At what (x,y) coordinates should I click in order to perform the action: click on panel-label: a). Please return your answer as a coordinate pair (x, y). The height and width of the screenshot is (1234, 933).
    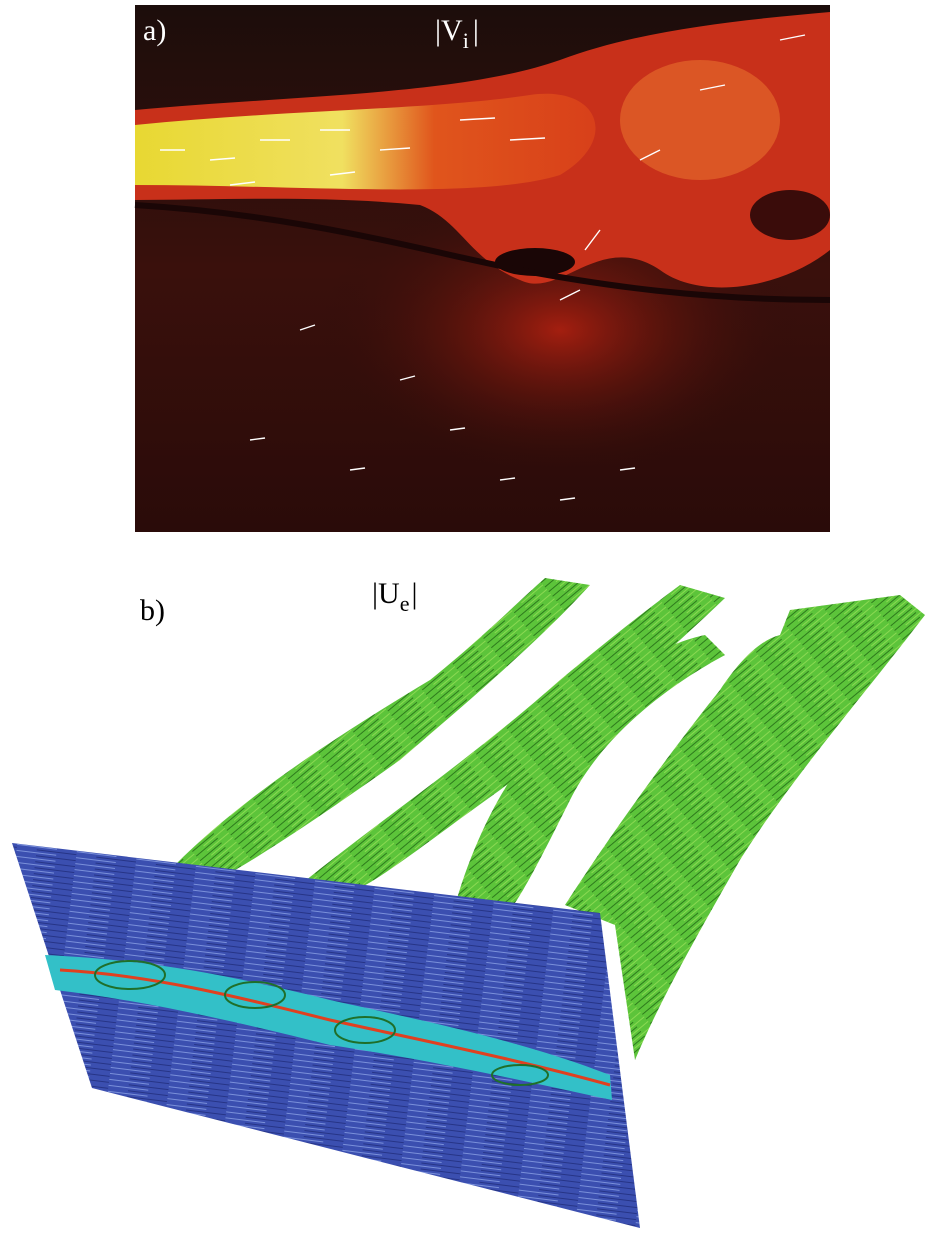
    Looking at the image, I should click on (154, 30).